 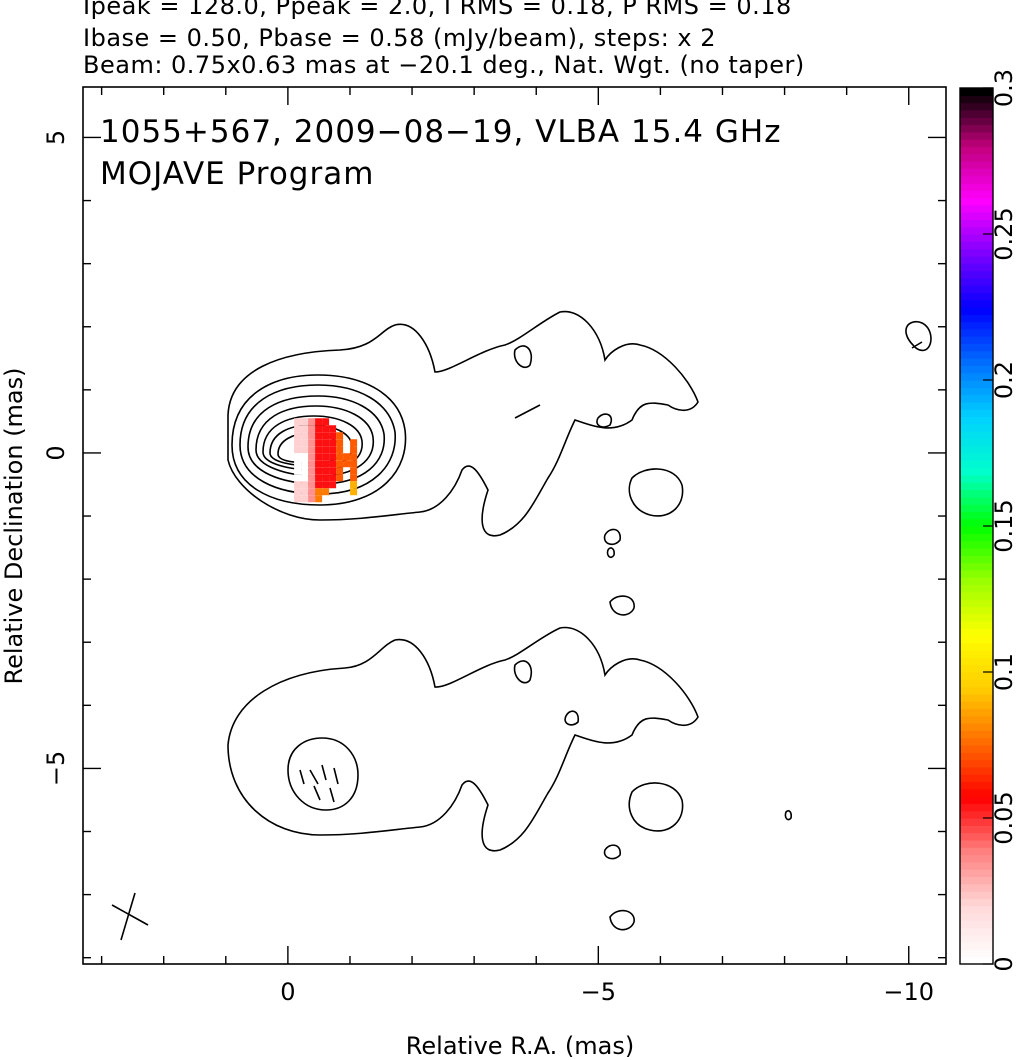 What do you see at coordinates (130, 916) in the screenshot?
I see `restoring-beam` at bounding box center [130, 916].